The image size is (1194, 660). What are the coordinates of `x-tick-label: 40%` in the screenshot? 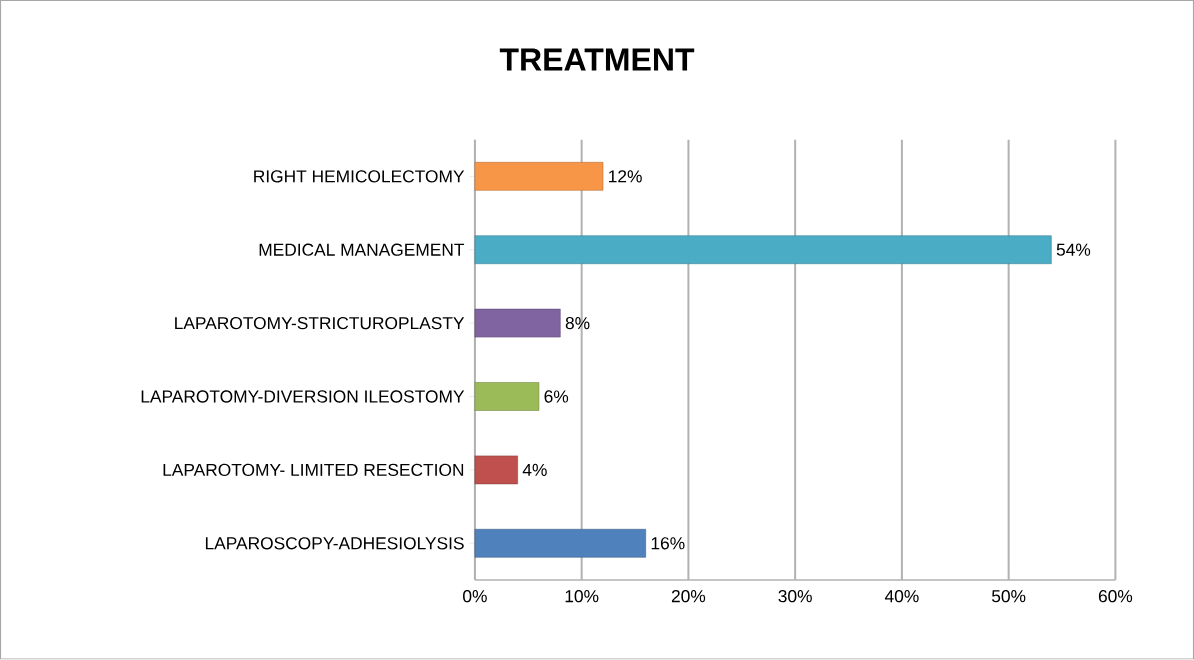 It's located at (901, 596).